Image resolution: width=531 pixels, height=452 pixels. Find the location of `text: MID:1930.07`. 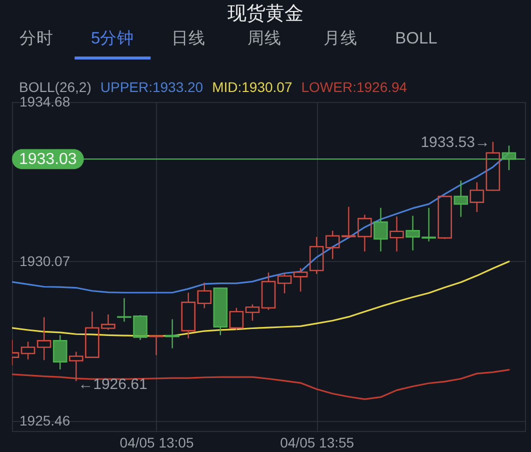

text: MID:1930.07 is located at coordinates (252, 87).